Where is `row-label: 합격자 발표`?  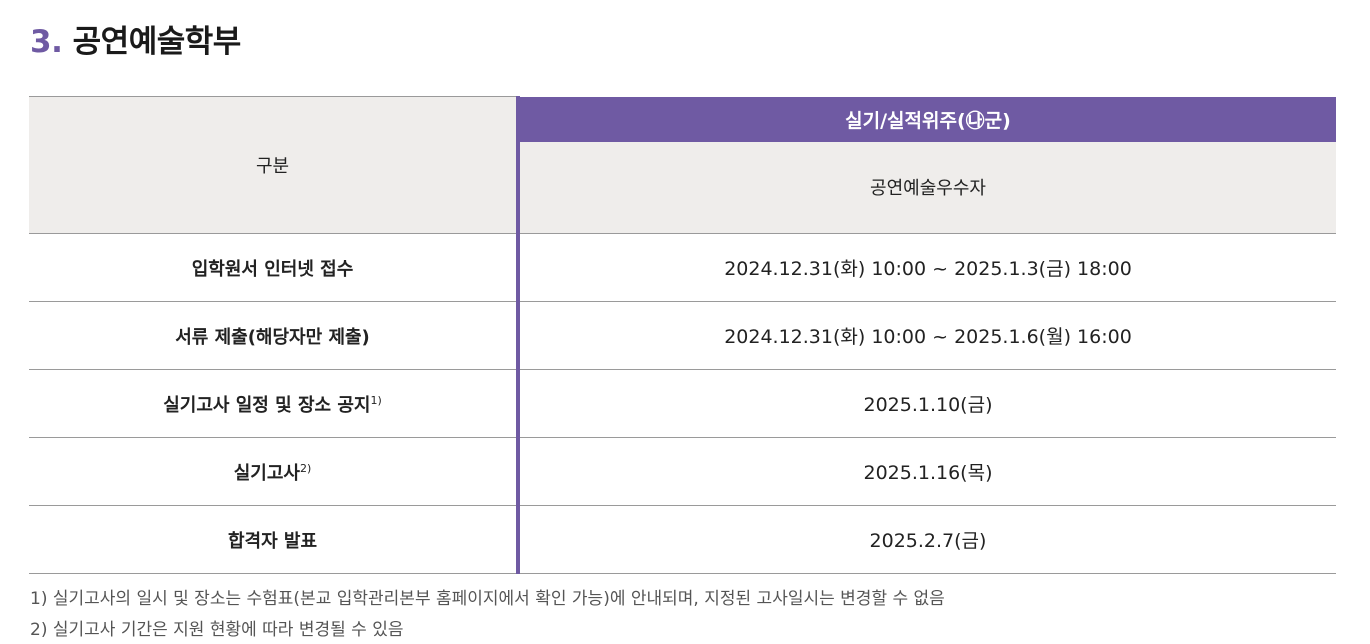
row-label: 합격자 발표 is located at coordinates (273, 539).